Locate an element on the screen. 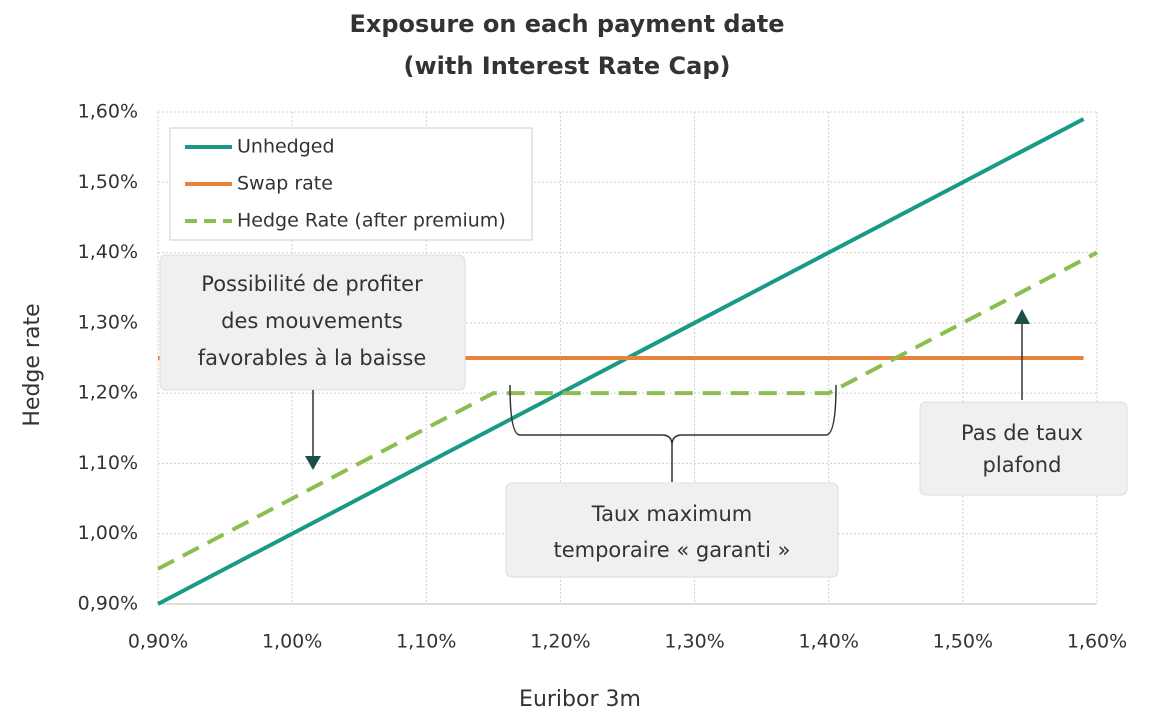  y-axis-label: Hedge rate is located at coordinates (32, 364).